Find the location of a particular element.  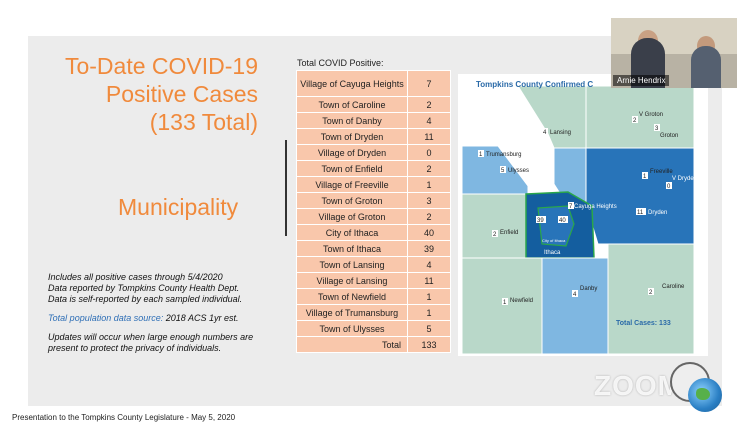

table-row: City of Ithaca 40 is located at coordinates (373, 232).